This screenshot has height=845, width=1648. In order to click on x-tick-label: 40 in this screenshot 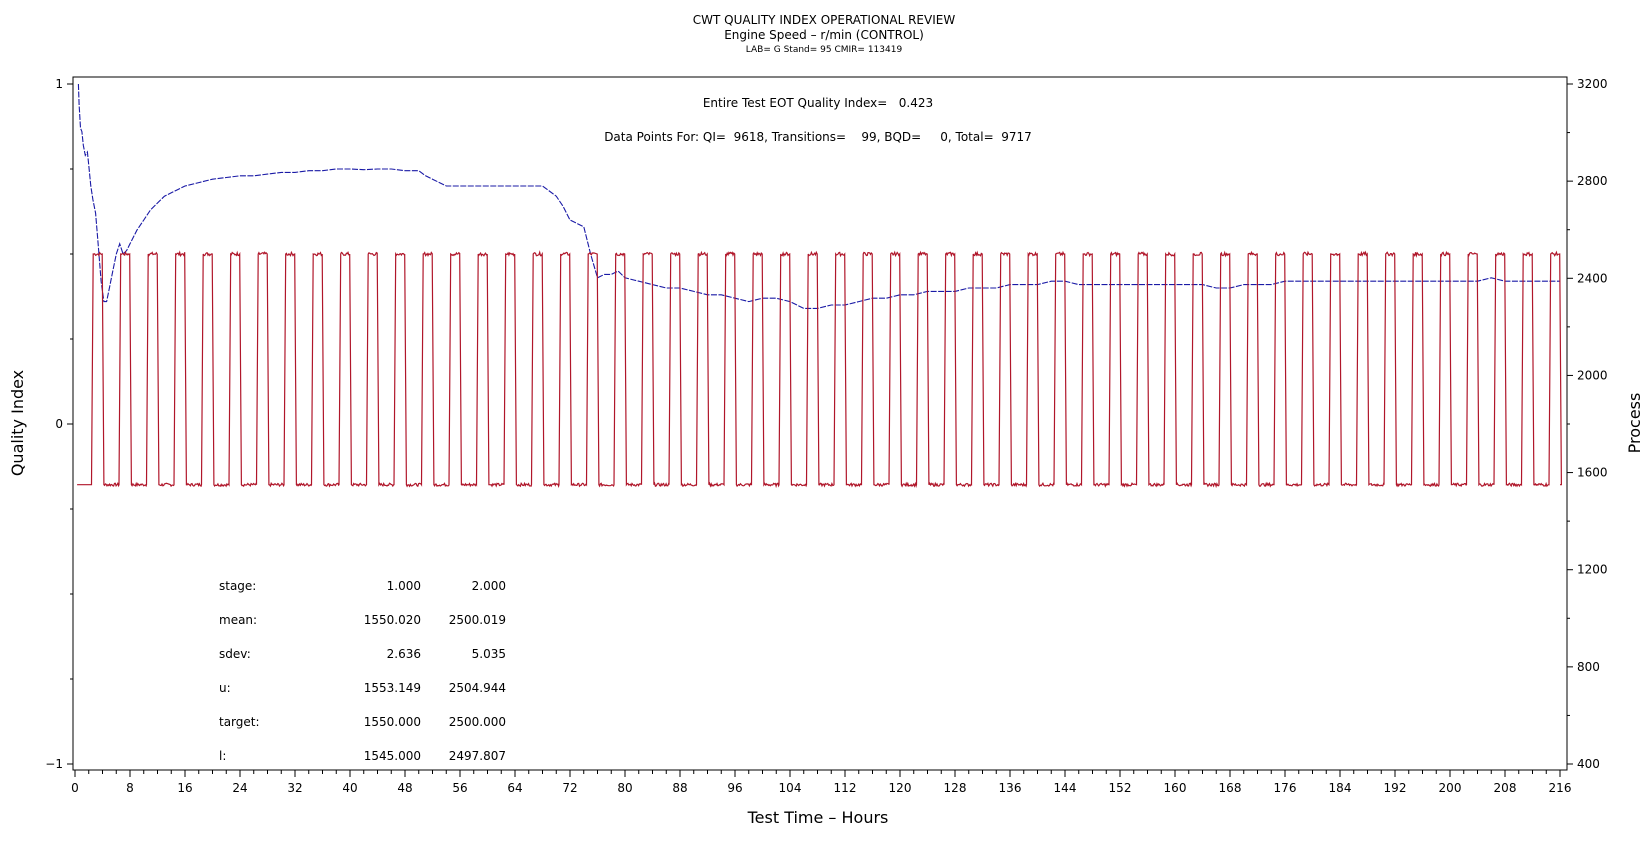, I will do `click(349, 788)`.